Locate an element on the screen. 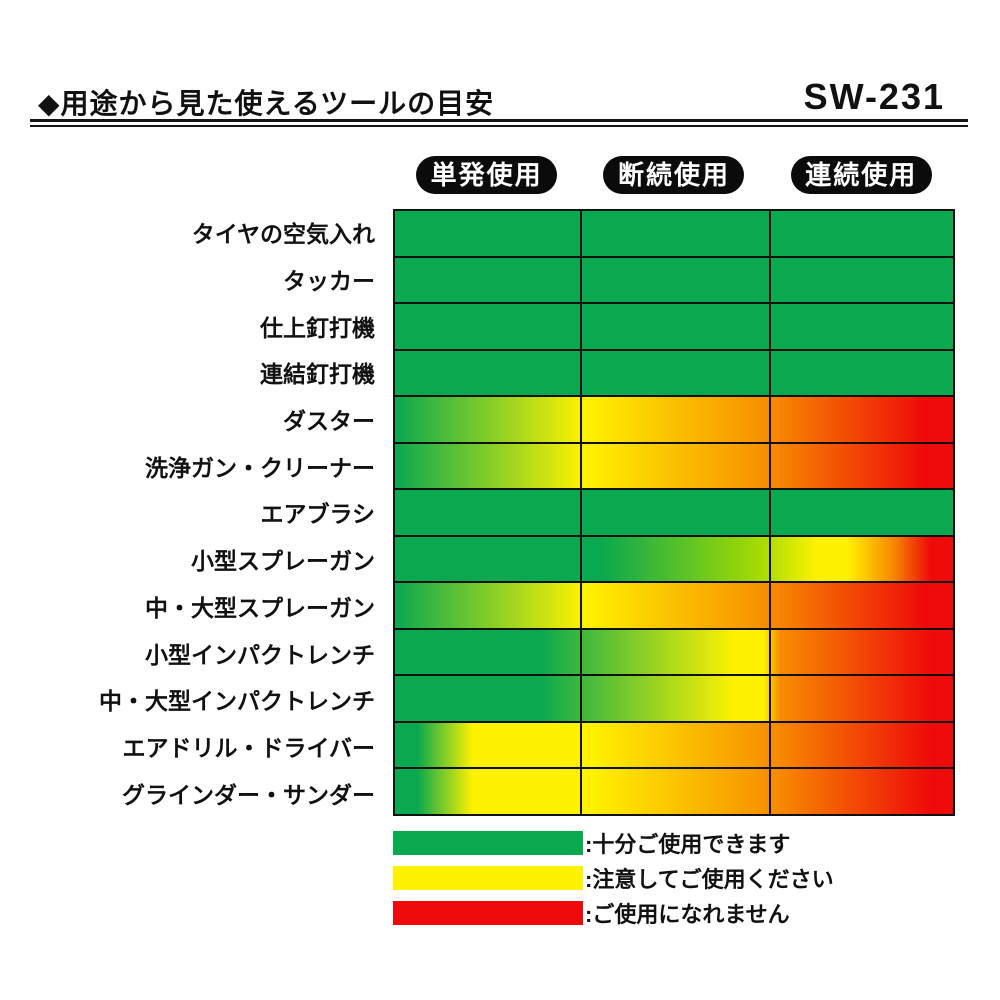 This screenshot has height=1000, width=1000. row-label: タッカー is located at coordinates (329, 281).